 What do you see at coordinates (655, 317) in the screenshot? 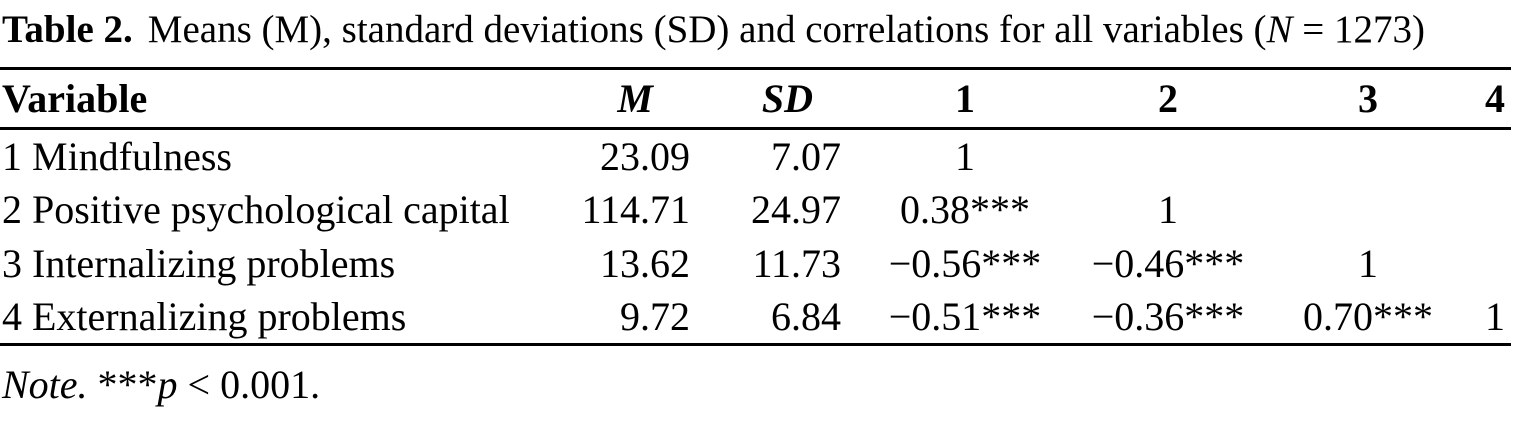
I see `cell-mean: 9.72` at bounding box center [655, 317].